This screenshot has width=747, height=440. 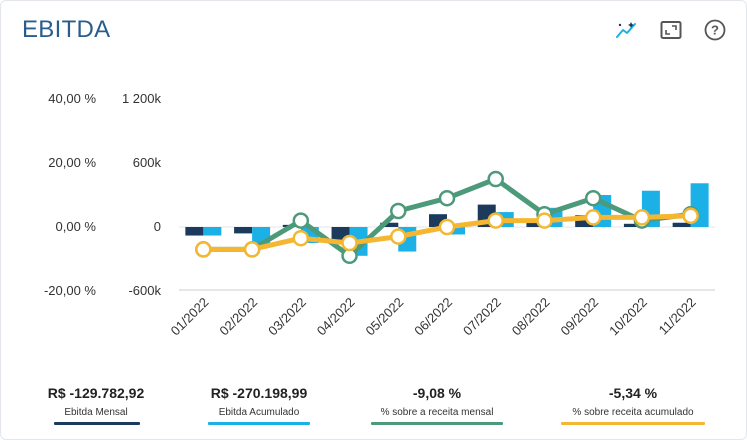 I want to click on summary-value: -9,08 %, so click(x=437, y=393).